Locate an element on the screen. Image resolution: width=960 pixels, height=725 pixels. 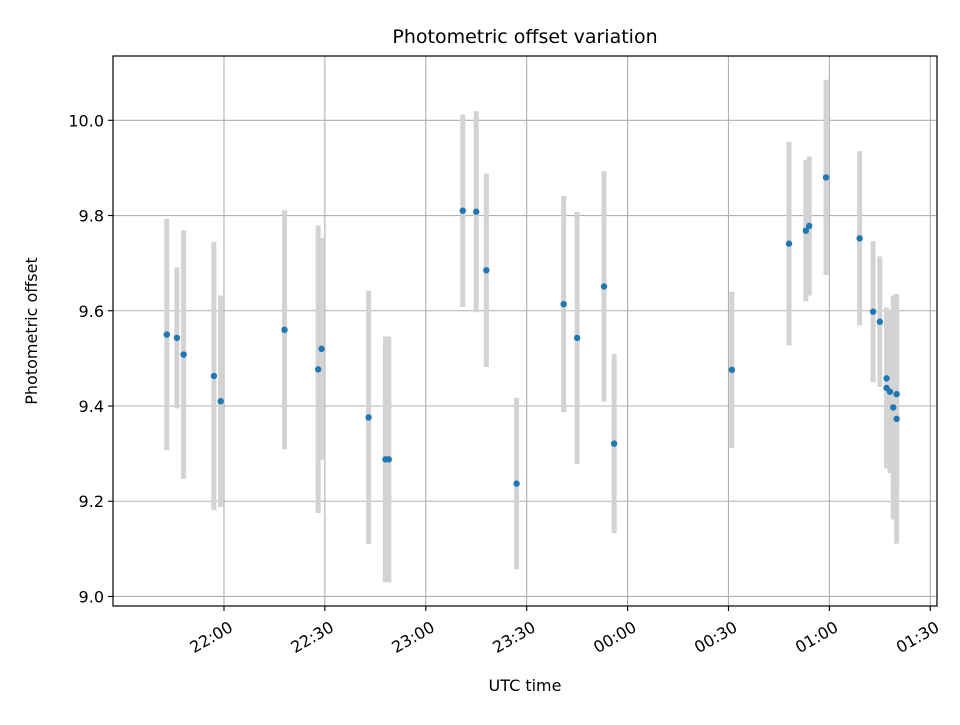
y-tick-label: 9.4 is located at coordinates (91, 406).